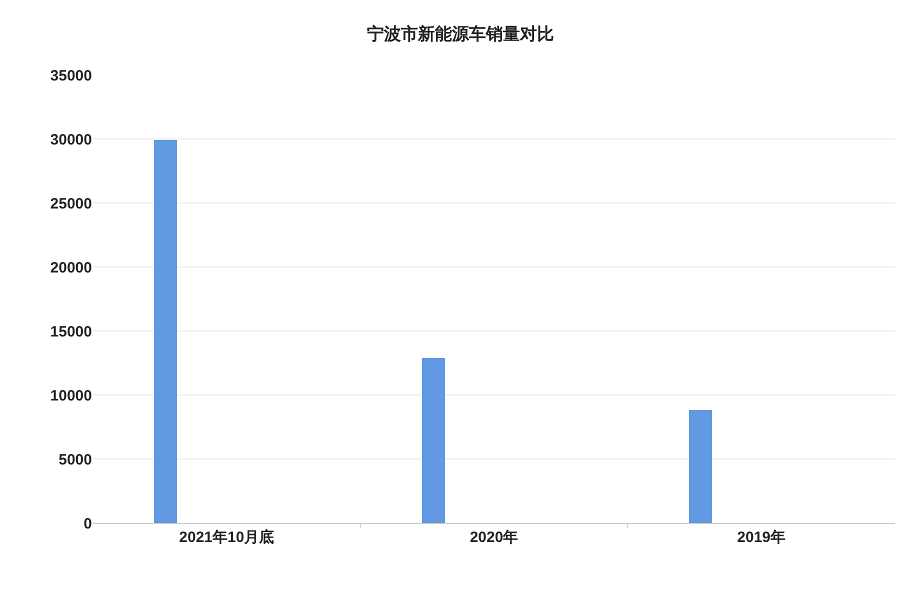  Describe the element at coordinates (71, 267) in the screenshot. I see `y-tick-label: 20000` at that location.